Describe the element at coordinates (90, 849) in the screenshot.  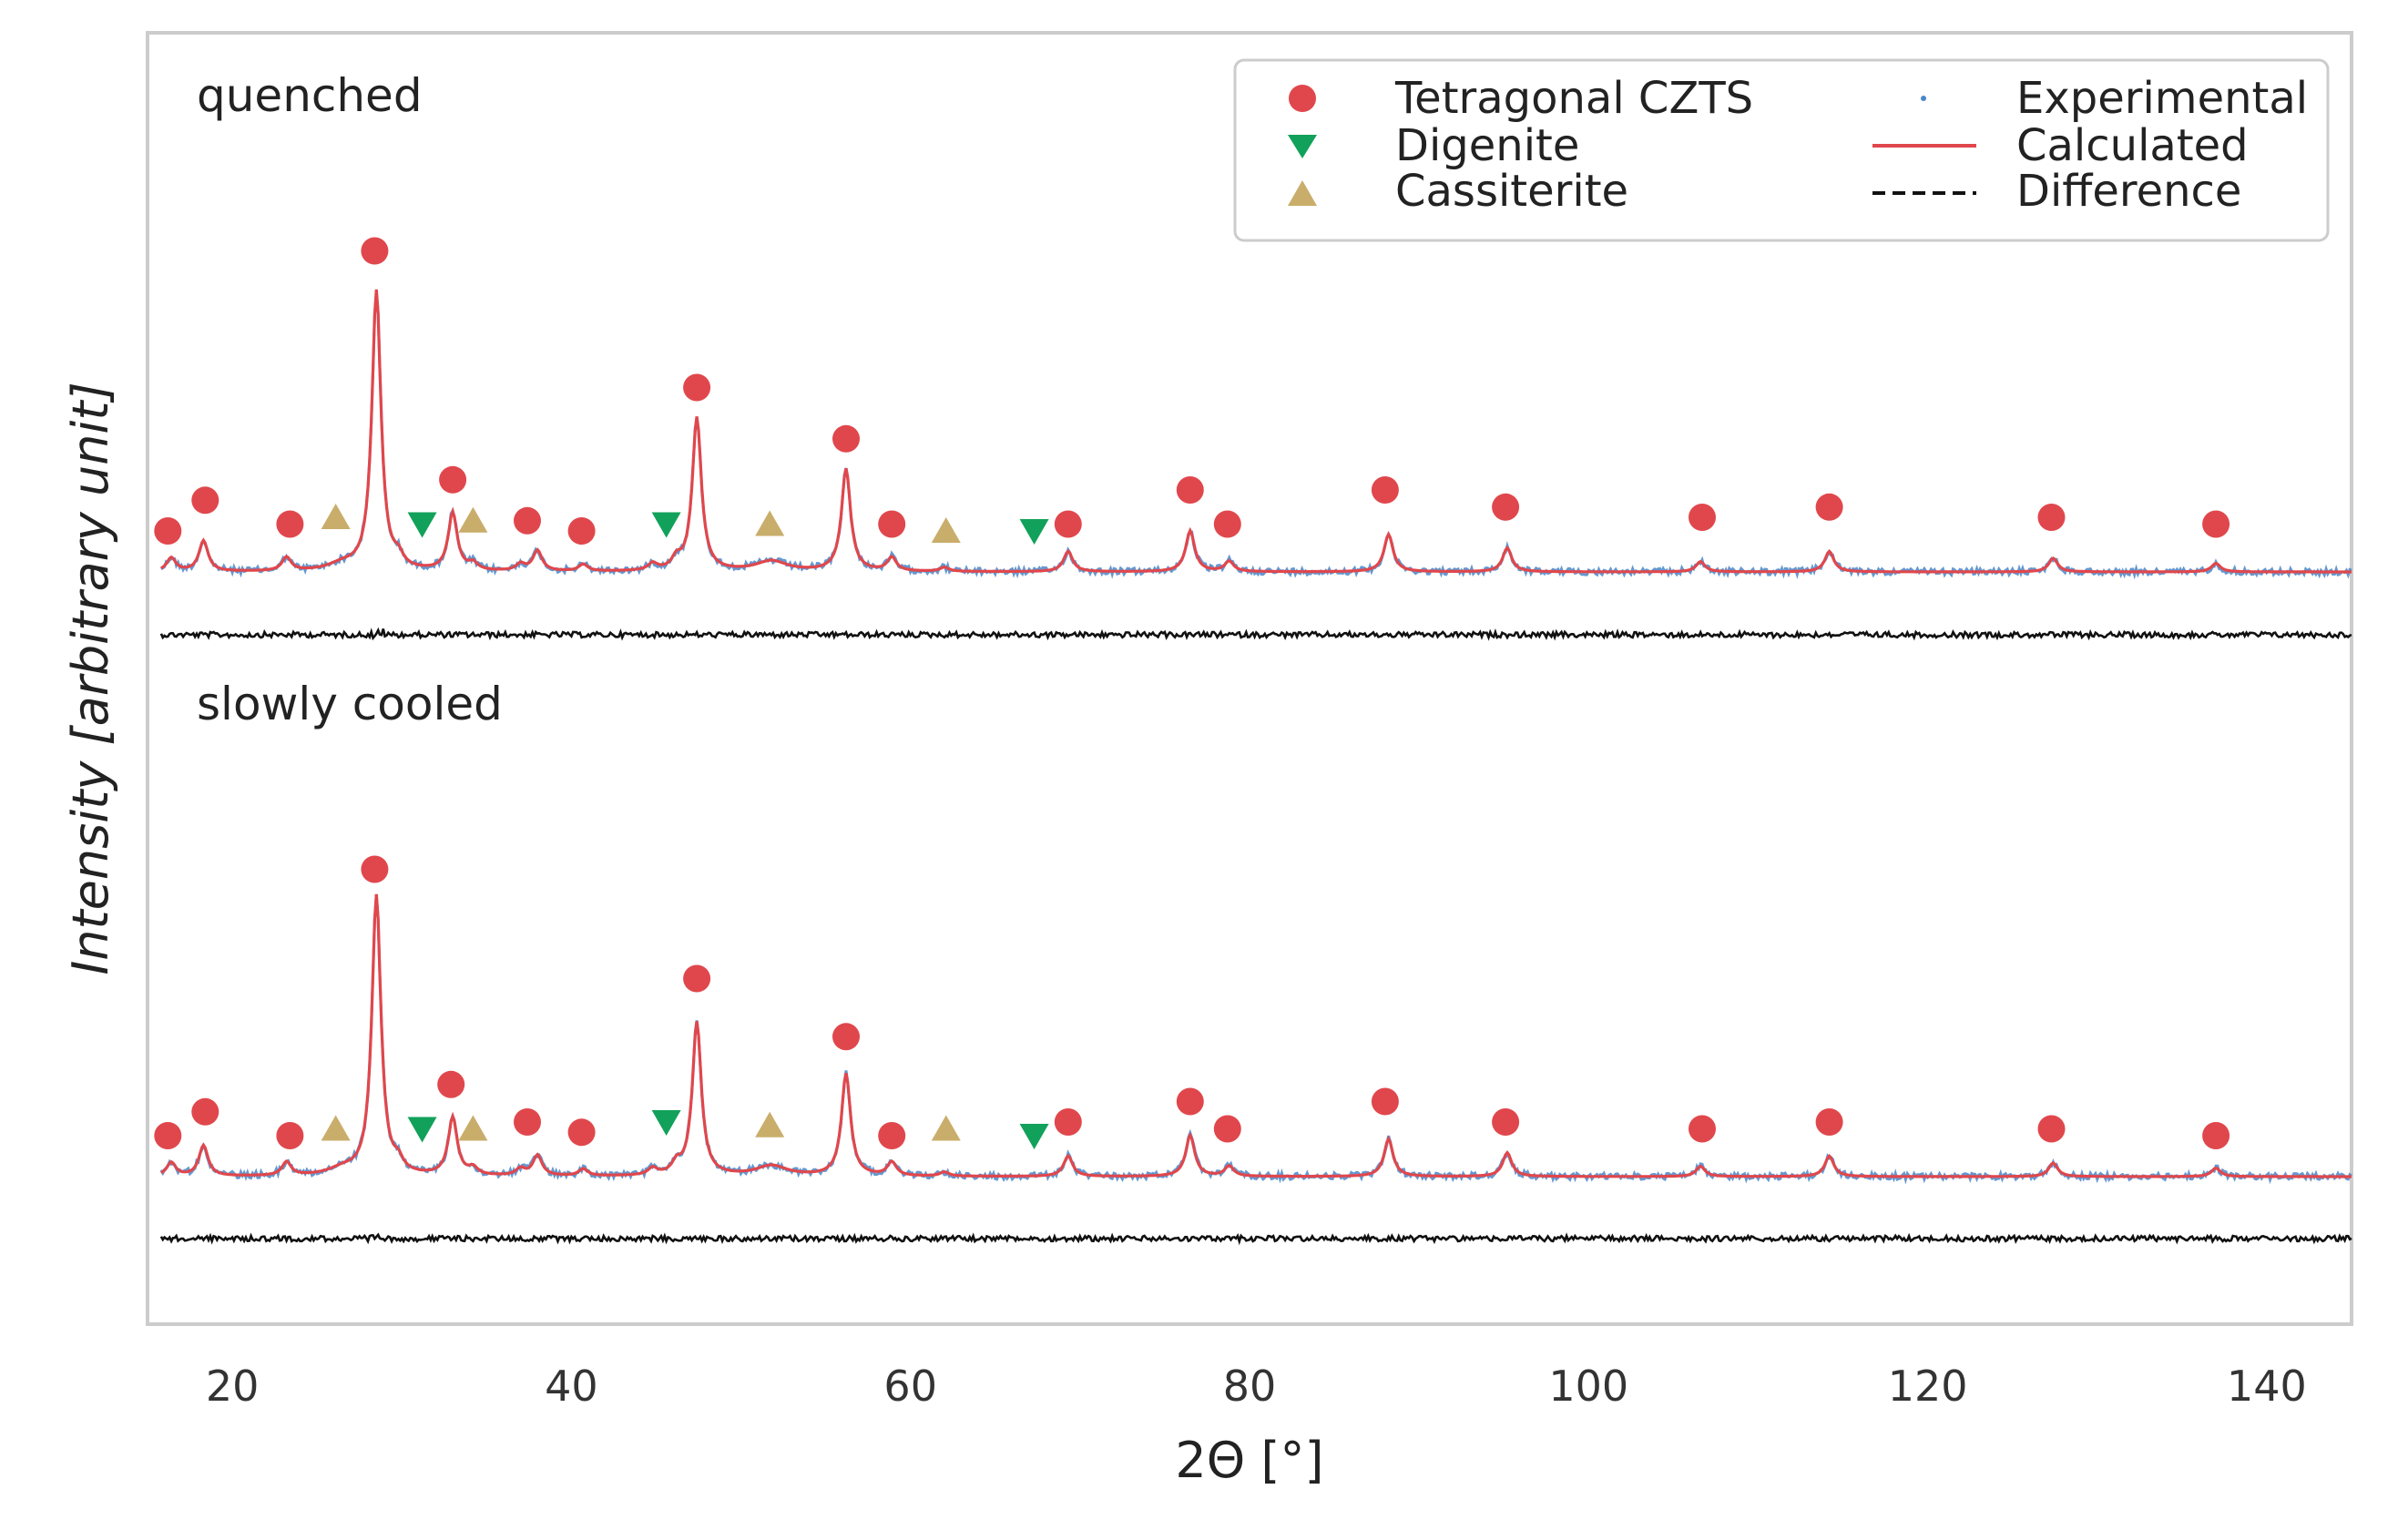
I see `y-axis-title-prefix: Intensity [` at that location.